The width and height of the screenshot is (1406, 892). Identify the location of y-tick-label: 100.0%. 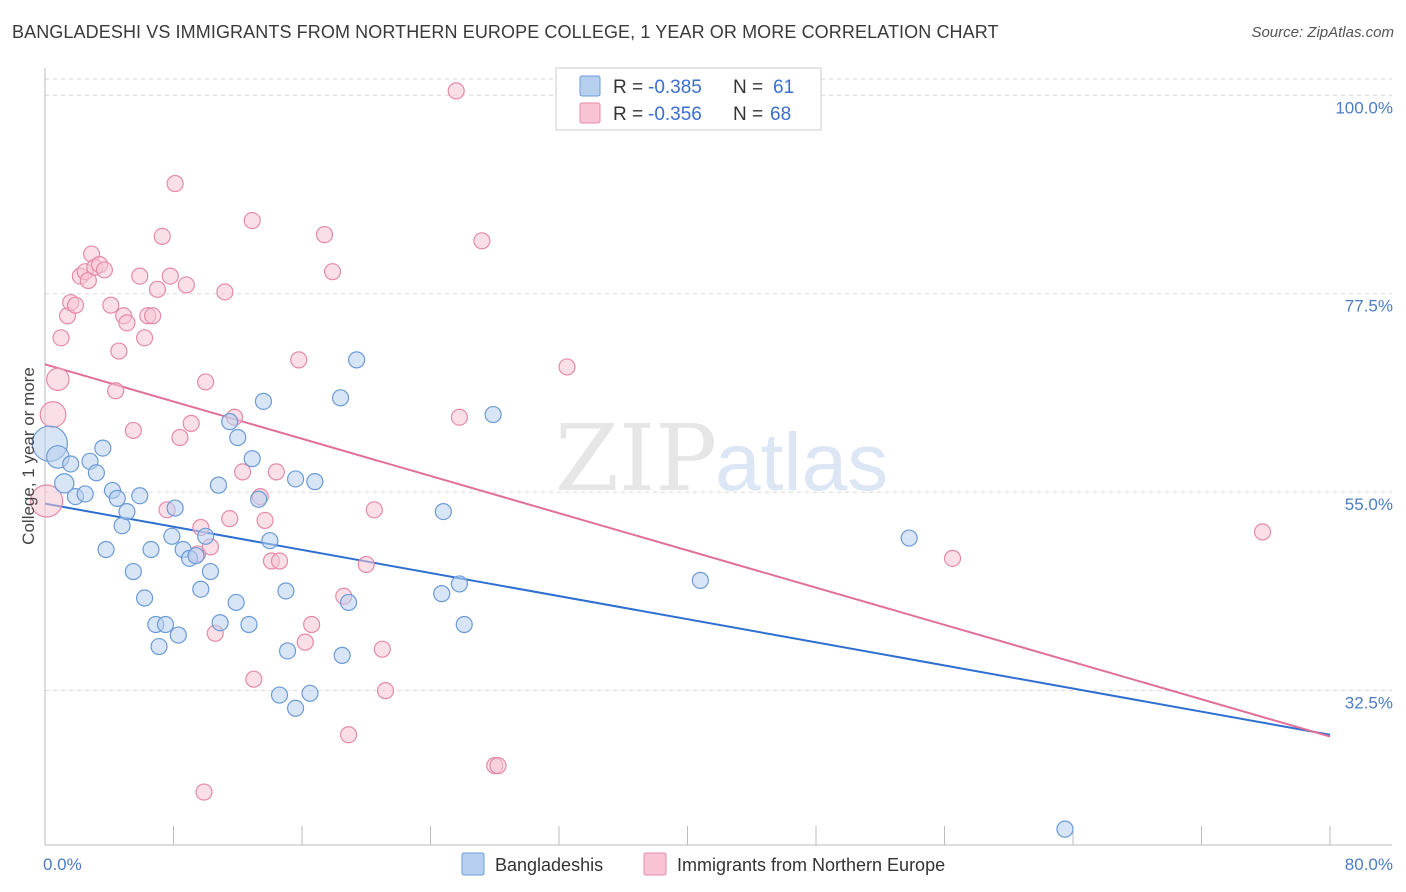
(1364, 107).